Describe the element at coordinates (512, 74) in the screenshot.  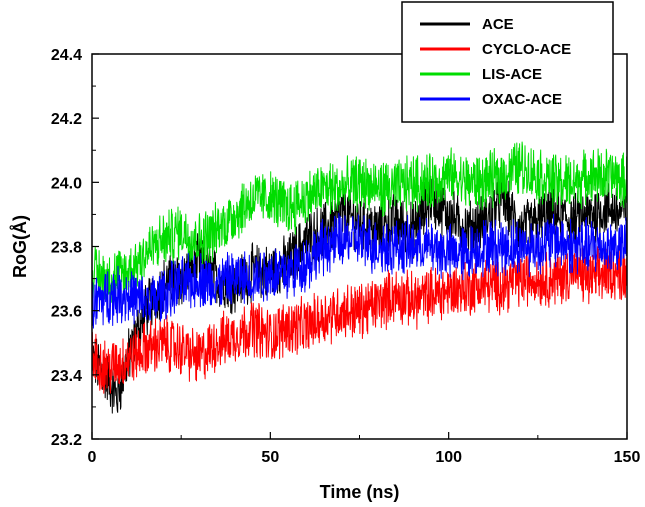
I see `legend-label: LIS-ACE` at that location.